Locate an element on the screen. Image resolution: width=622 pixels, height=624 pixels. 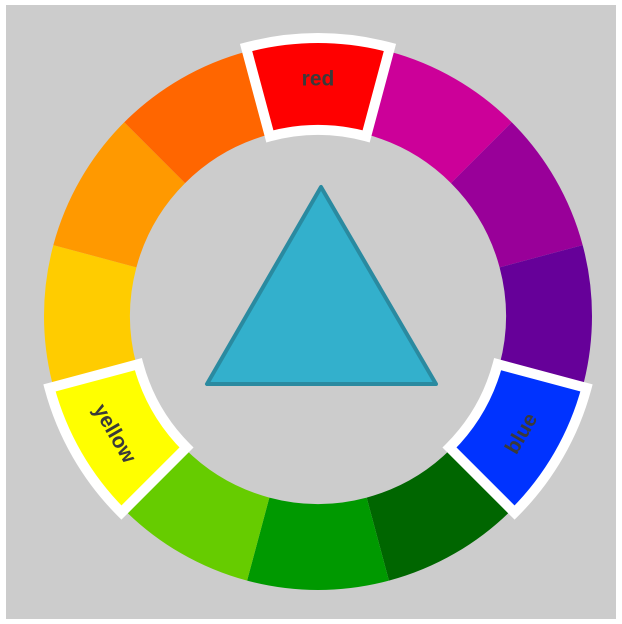
segment-label: red is located at coordinates (318, 79).